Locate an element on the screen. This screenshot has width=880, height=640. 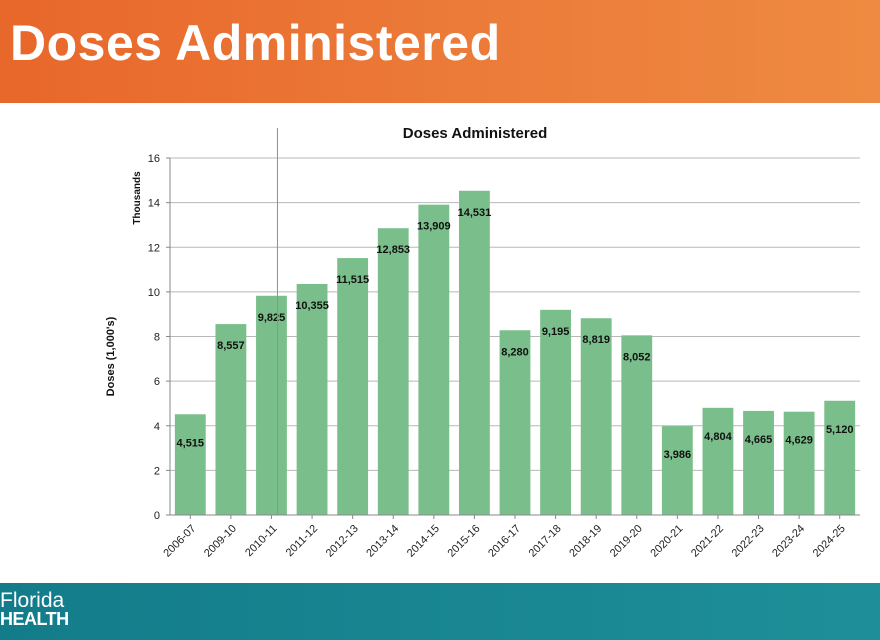
data-label: 13,909 is located at coordinates (434, 227).